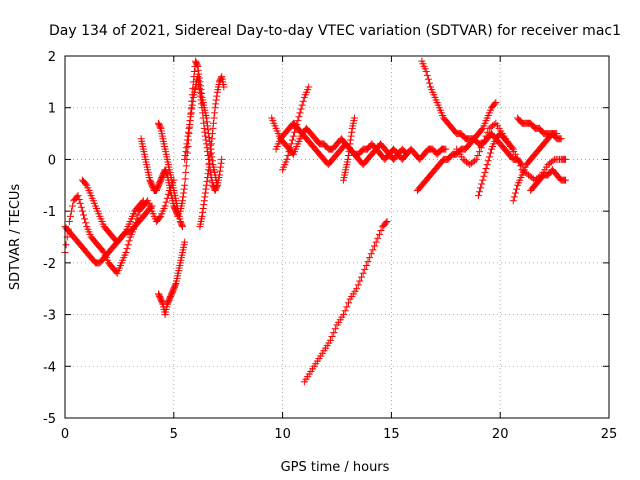  What do you see at coordinates (15, 237) in the screenshot?
I see `y-axis-label: SDTVAR / TECUs` at bounding box center [15, 237].